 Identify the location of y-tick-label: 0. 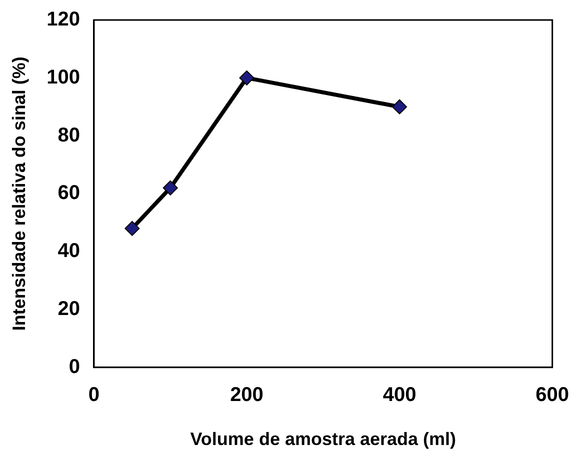
(74, 367).